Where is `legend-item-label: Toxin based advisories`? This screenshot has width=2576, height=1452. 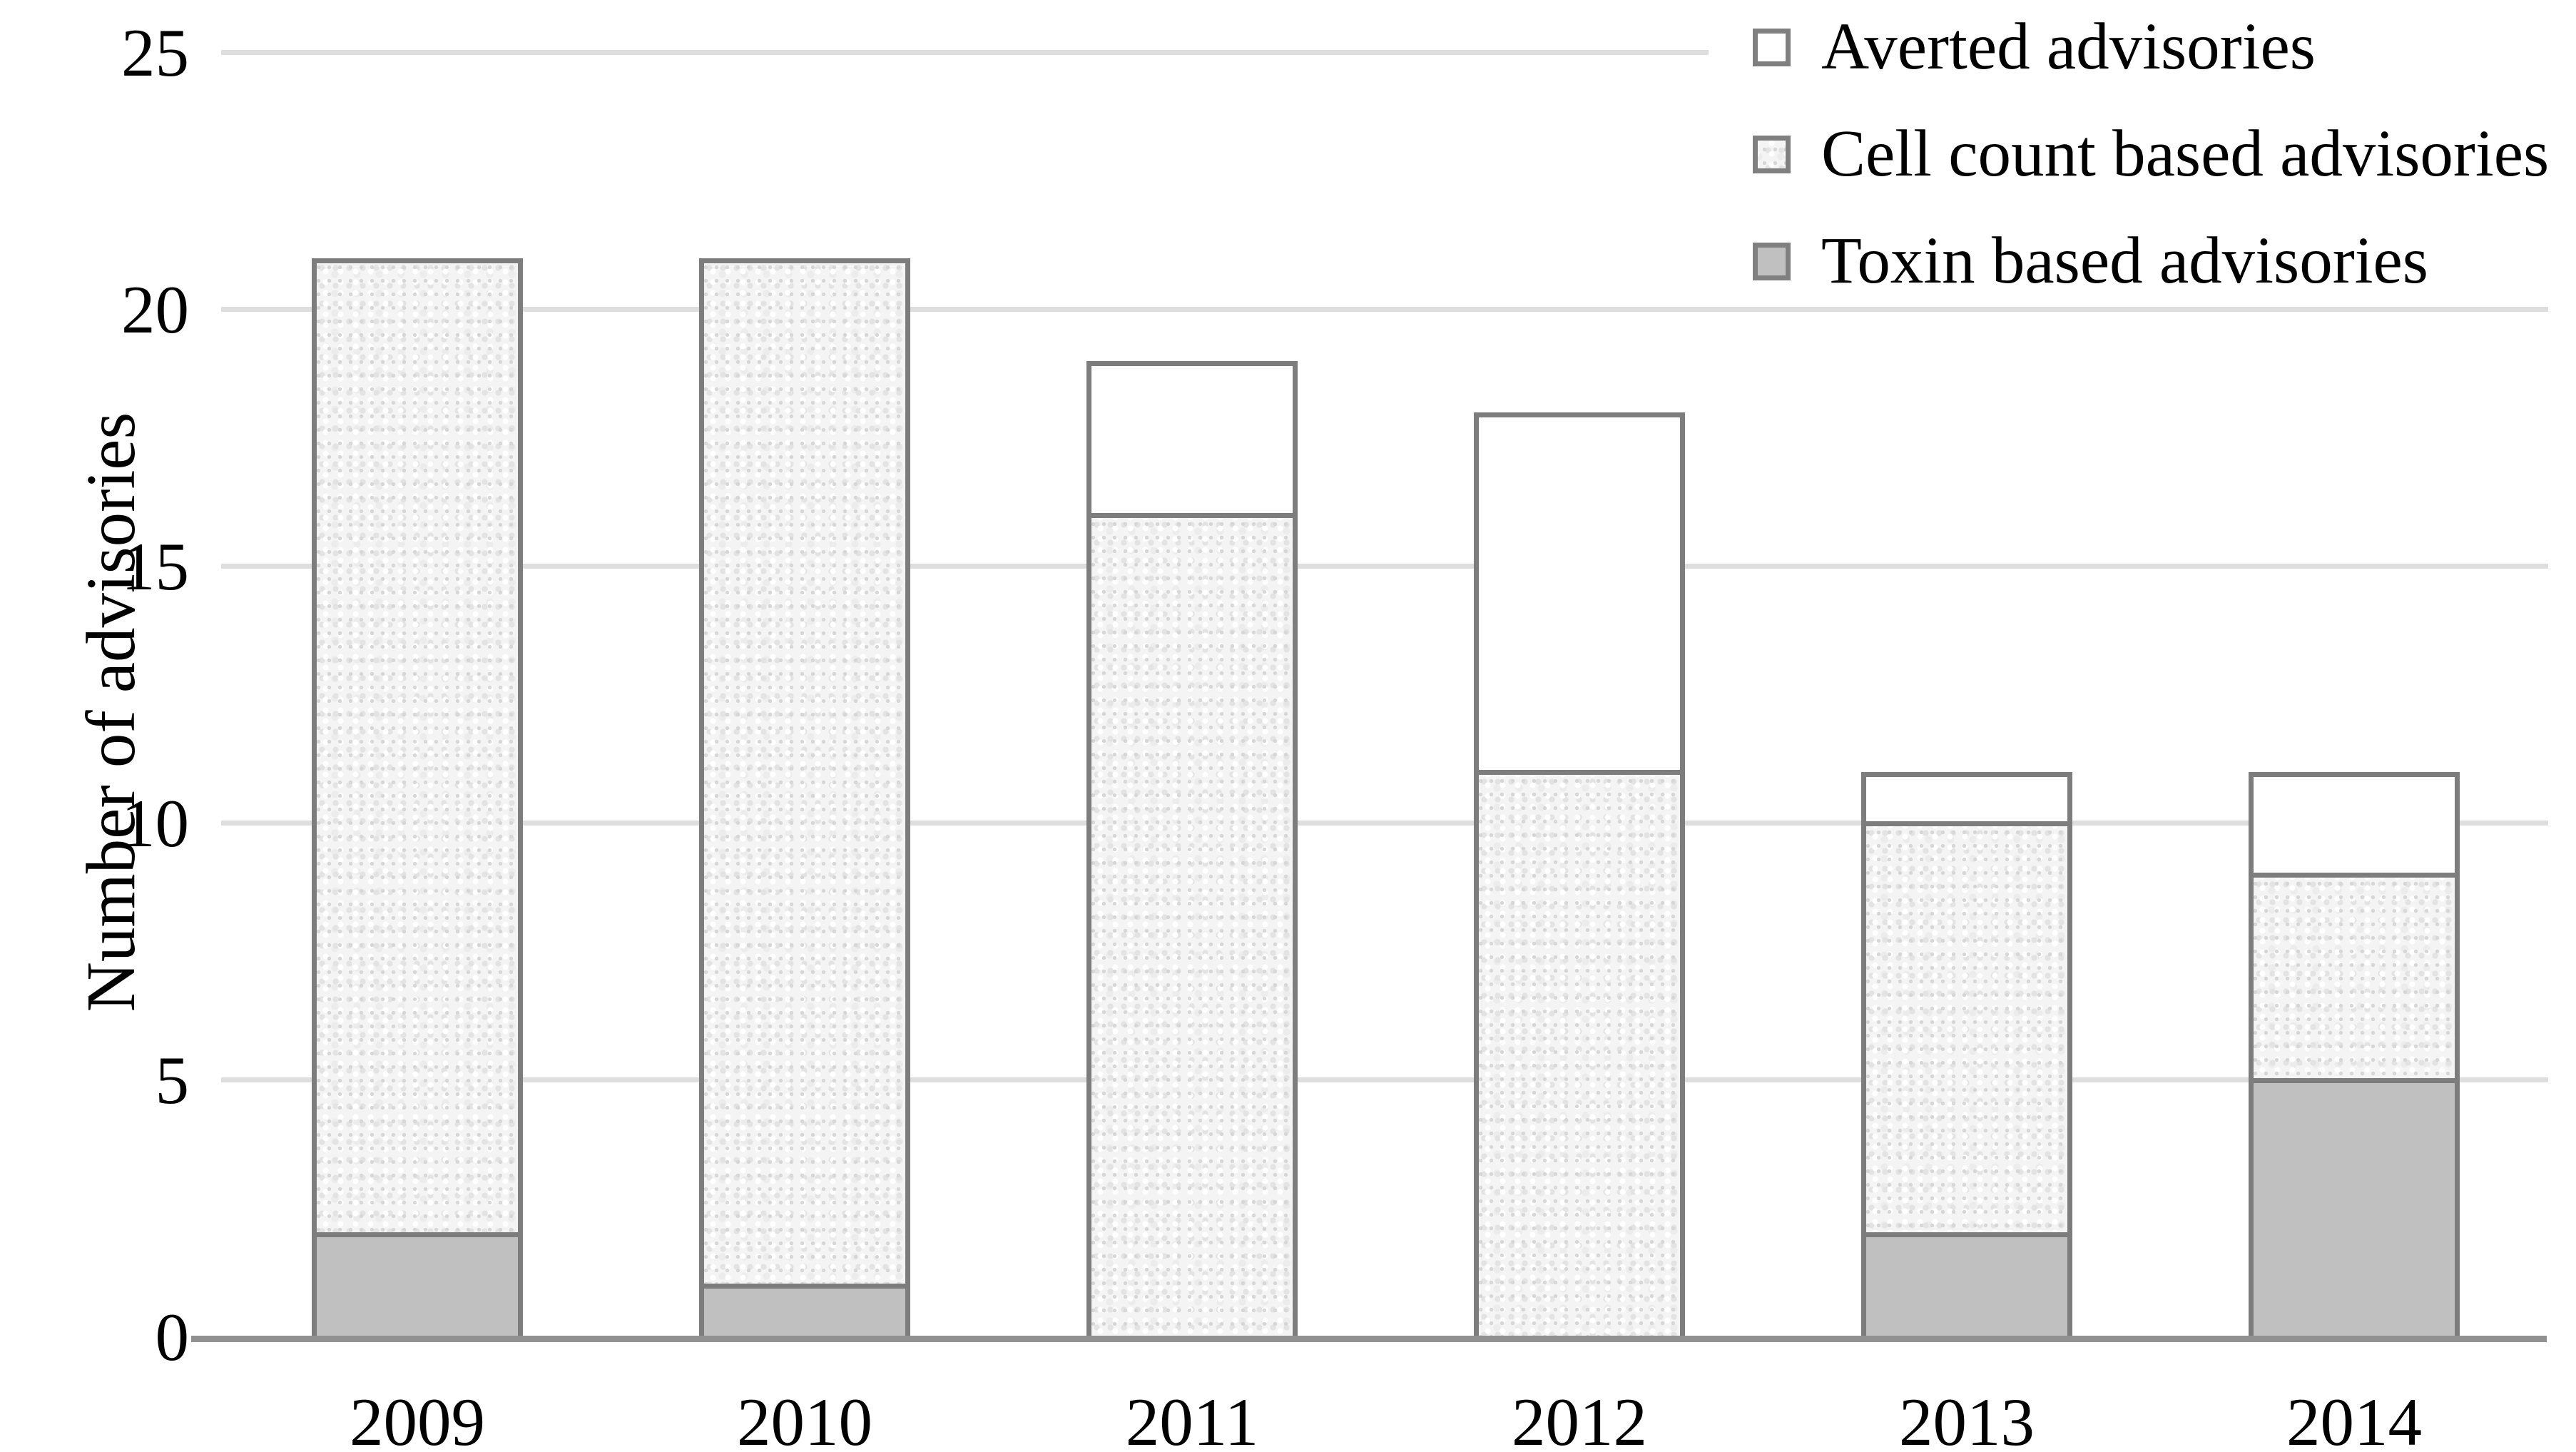
legend-item-label: Toxin based advisories is located at coordinates (2124, 261).